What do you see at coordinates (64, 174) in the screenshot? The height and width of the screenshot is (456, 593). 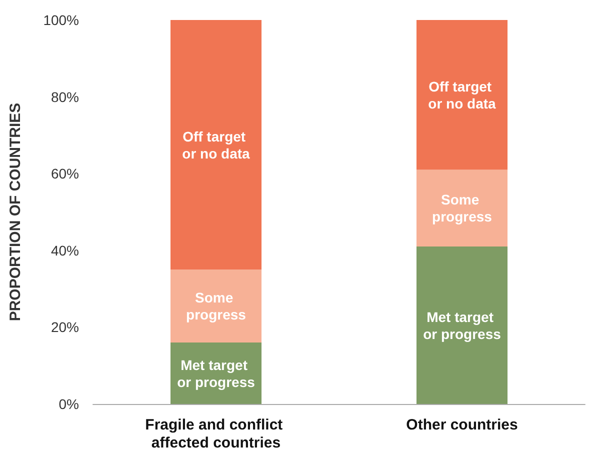 I see `y-tick-label: 60%` at bounding box center [64, 174].